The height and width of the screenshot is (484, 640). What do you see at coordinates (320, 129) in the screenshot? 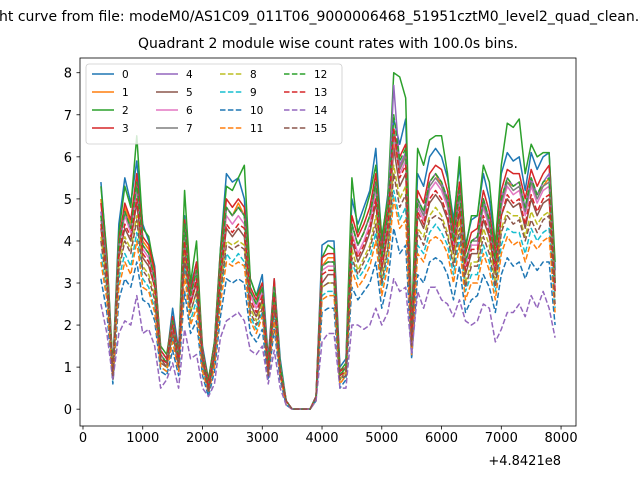
I see `legend-label-15: 15` at bounding box center [320, 129].